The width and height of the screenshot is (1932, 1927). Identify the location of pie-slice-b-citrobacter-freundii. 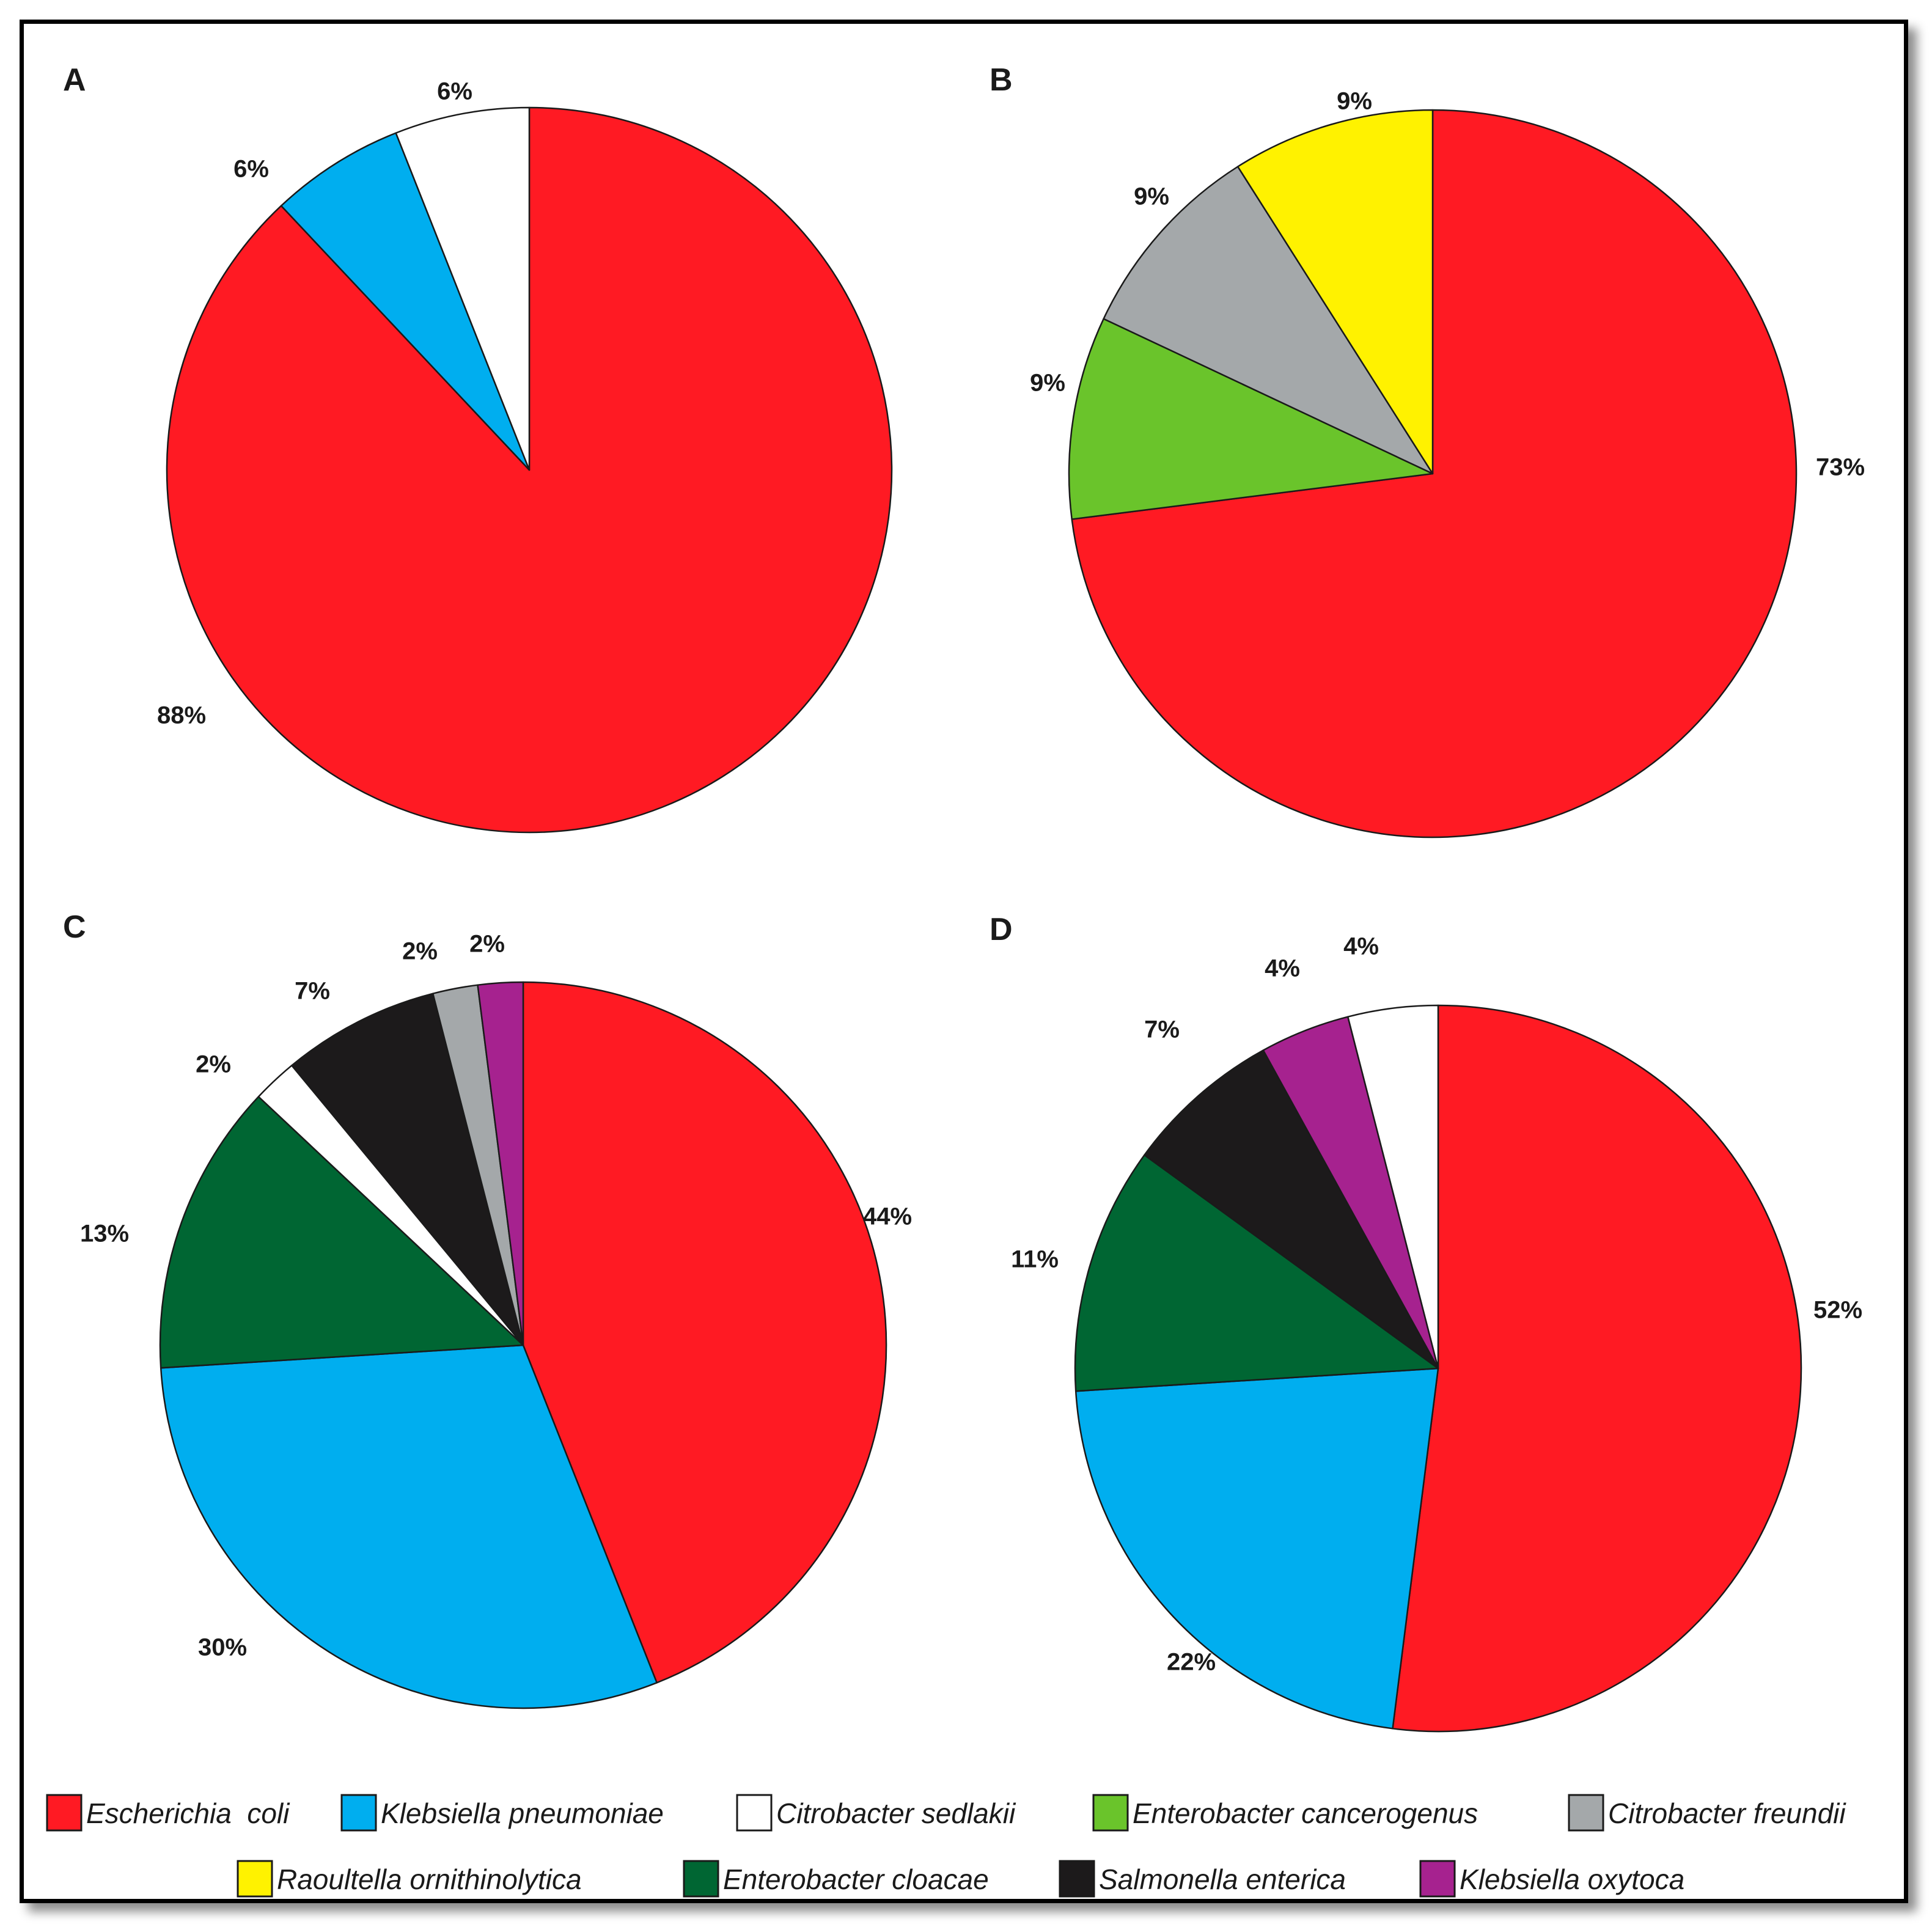
(1268, 321).